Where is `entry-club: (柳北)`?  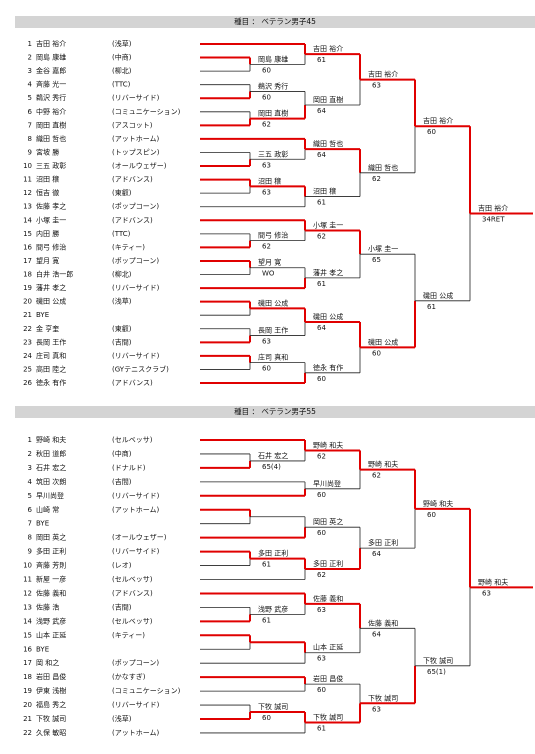
entry-club: (柳北) is located at coordinates (122, 274).